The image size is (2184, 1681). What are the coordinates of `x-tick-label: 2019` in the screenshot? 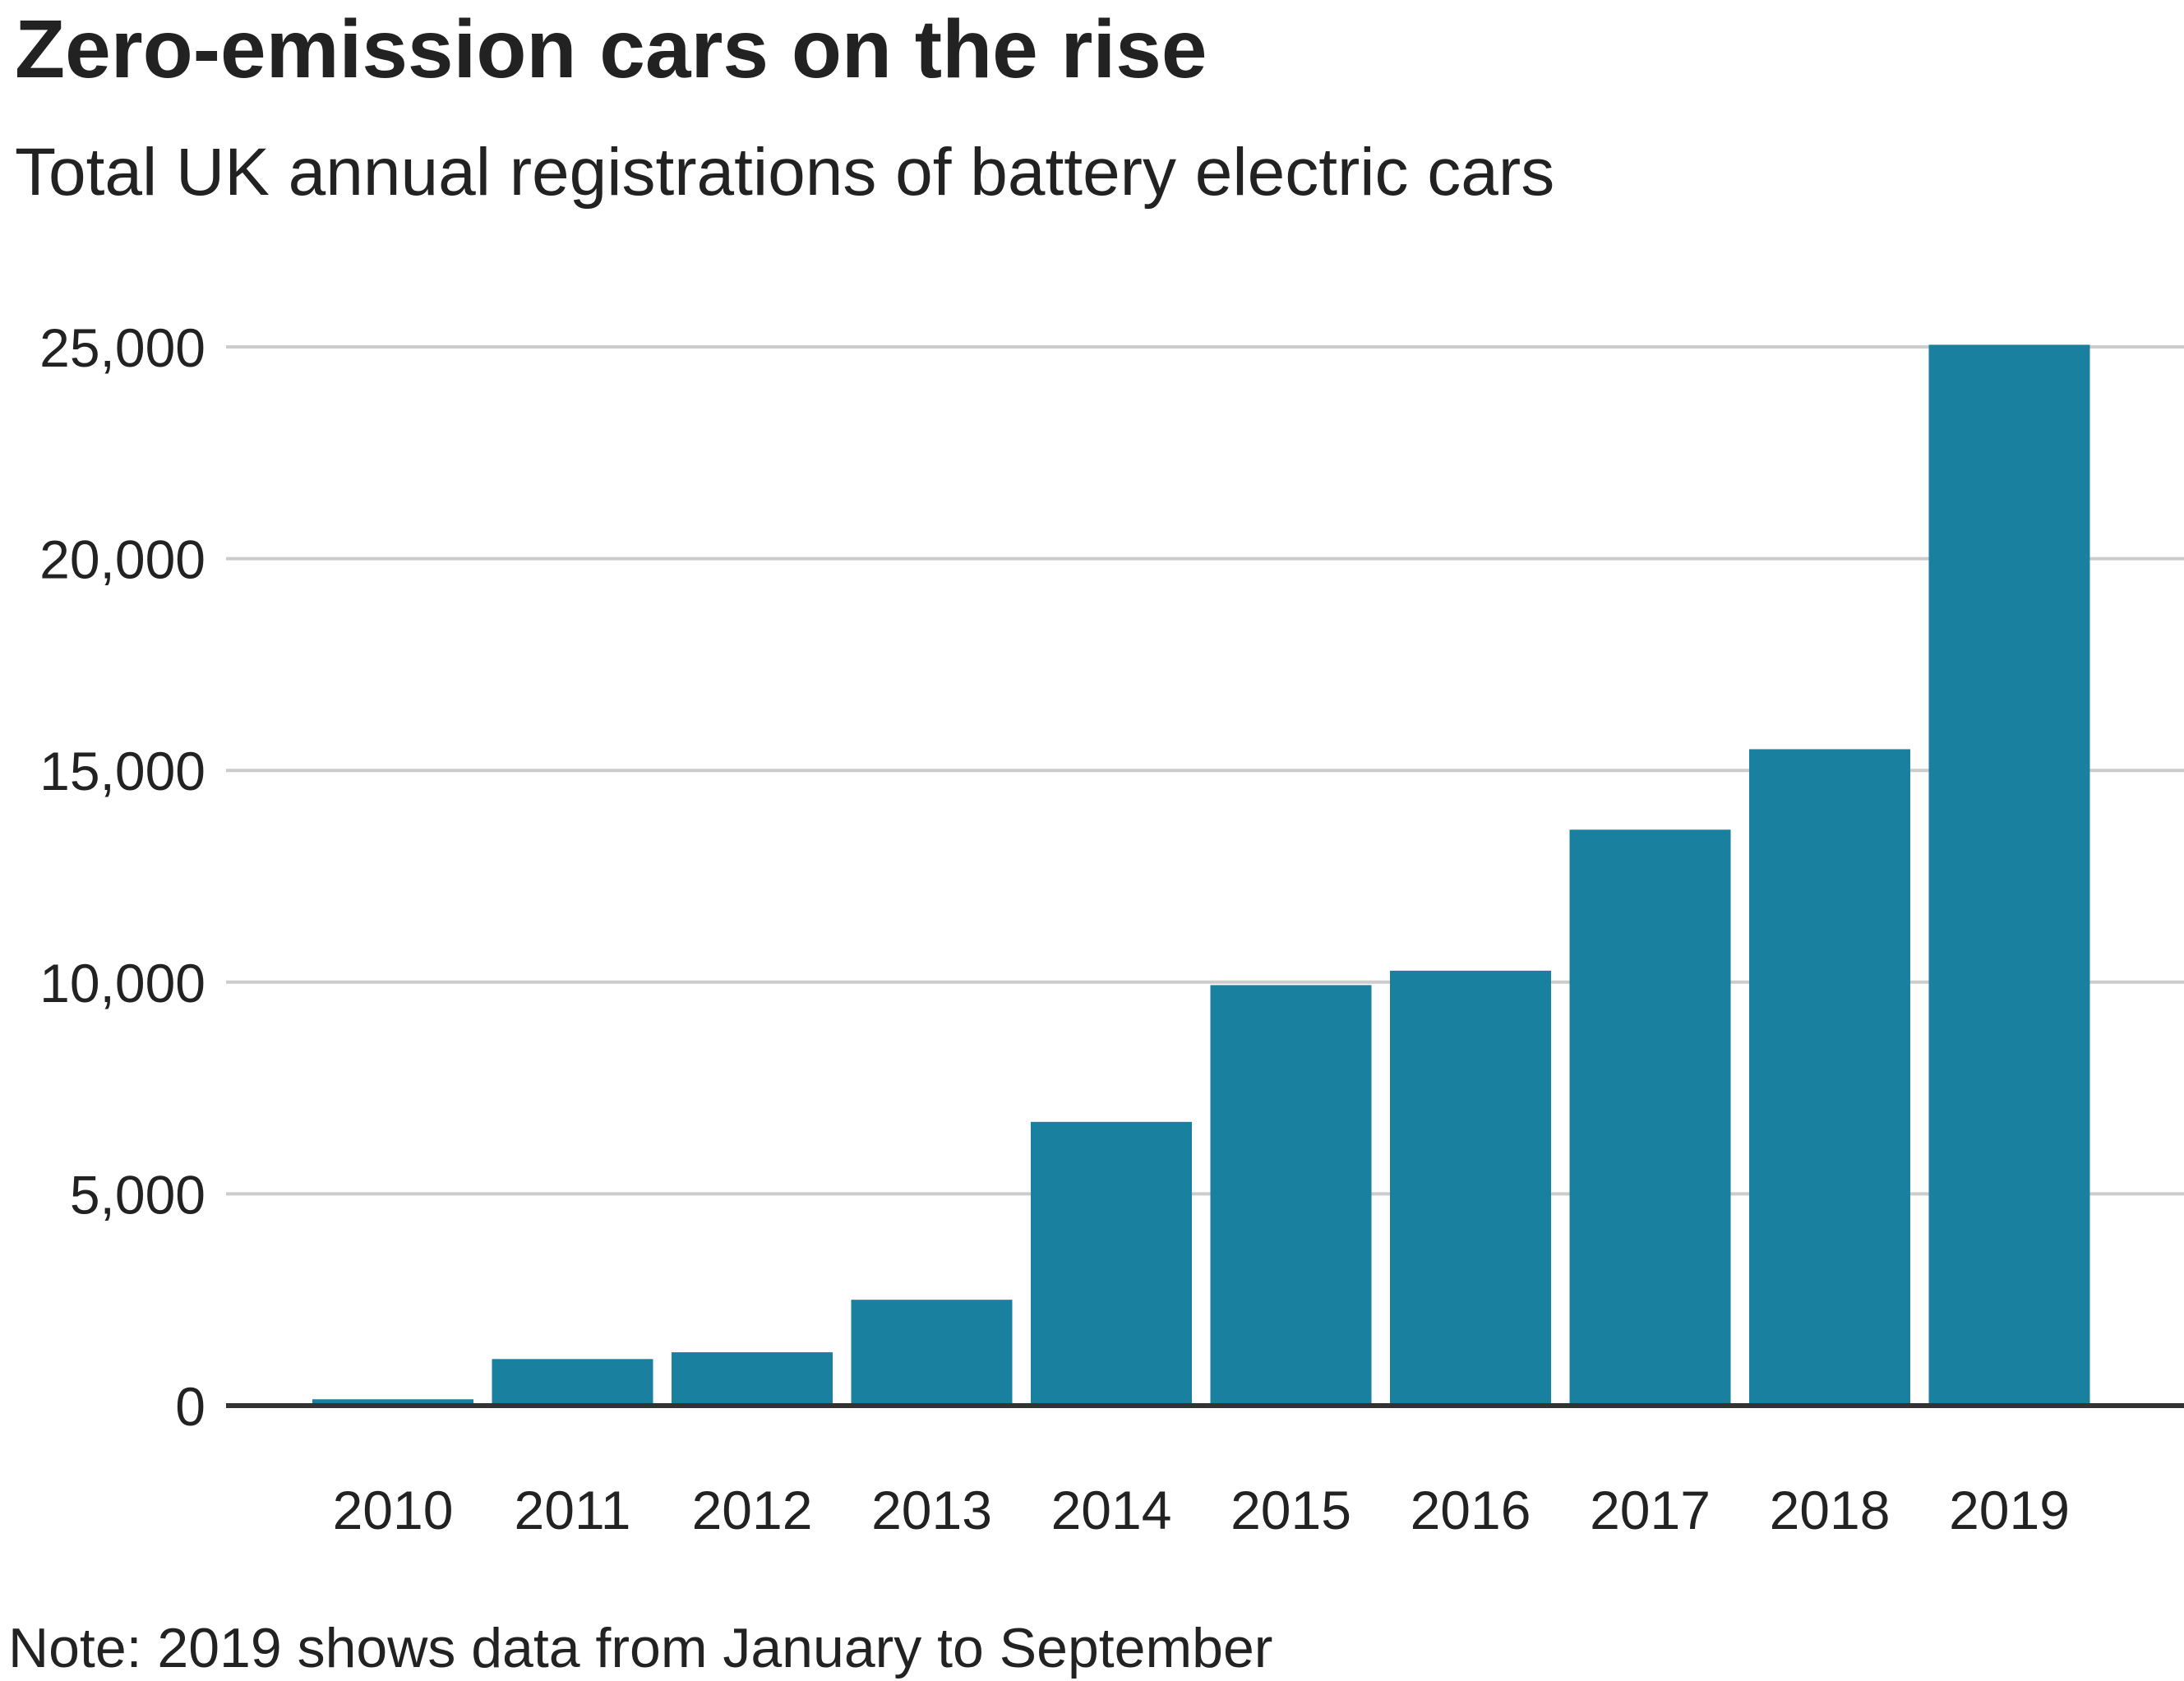 It's located at (2009, 1510).